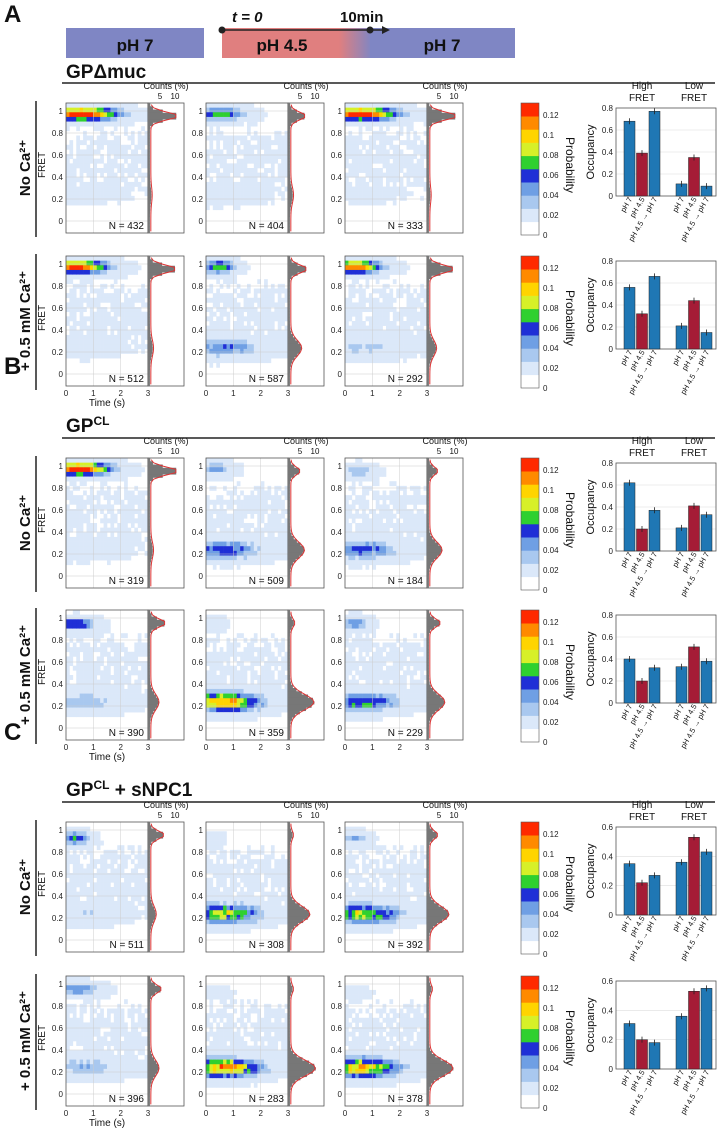 The image size is (726, 1136). I want to click on side-histogram-frame, so click(166, 321).